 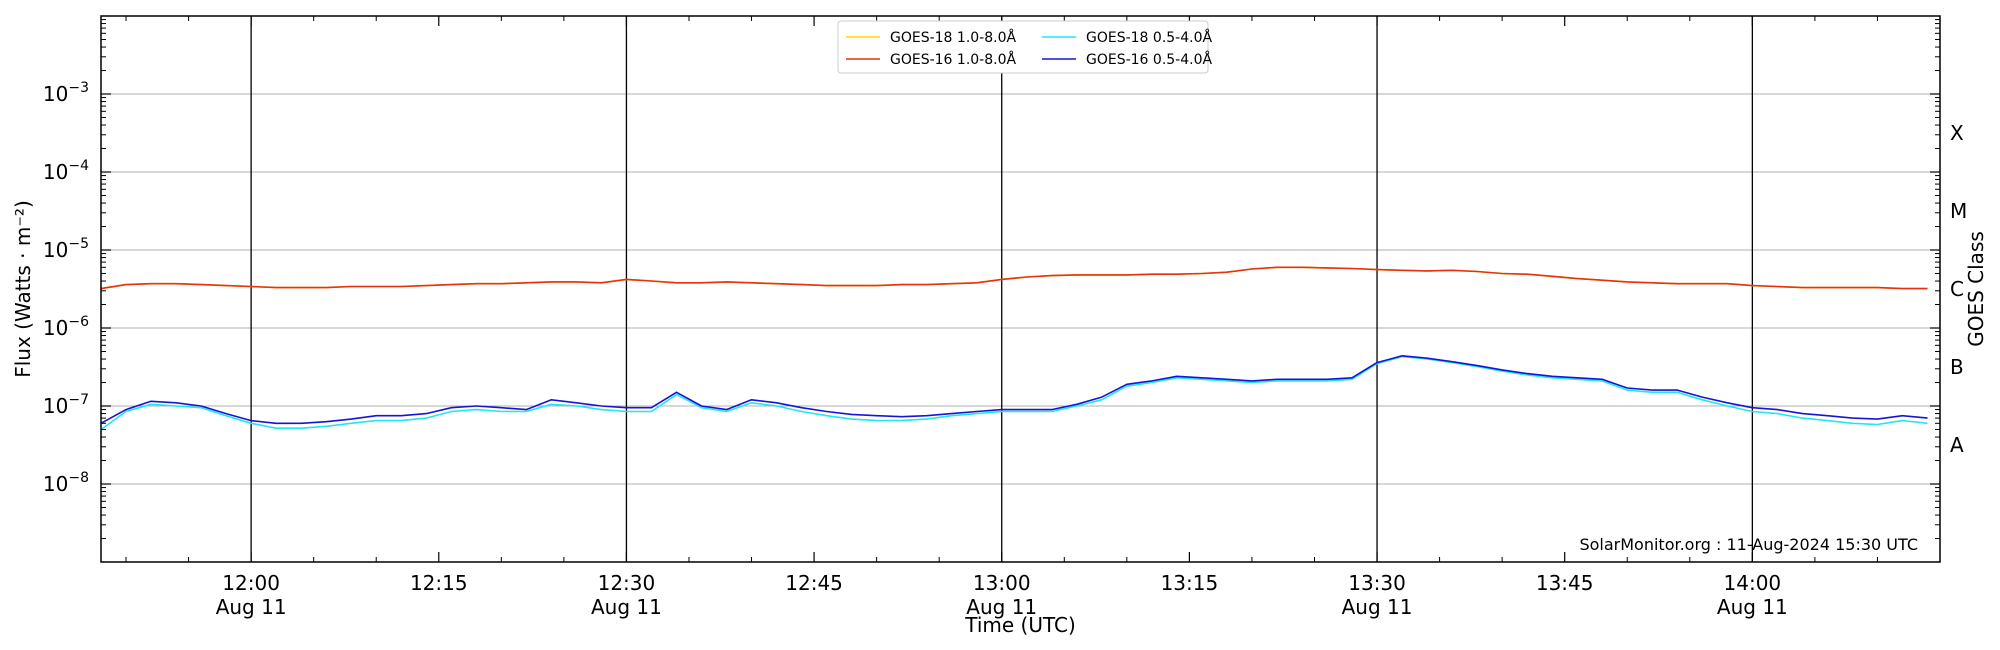 What do you see at coordinates (814, 583) in the screenshot?
I see `x-tick-label: 12:45` at bounding box center [814, 583].